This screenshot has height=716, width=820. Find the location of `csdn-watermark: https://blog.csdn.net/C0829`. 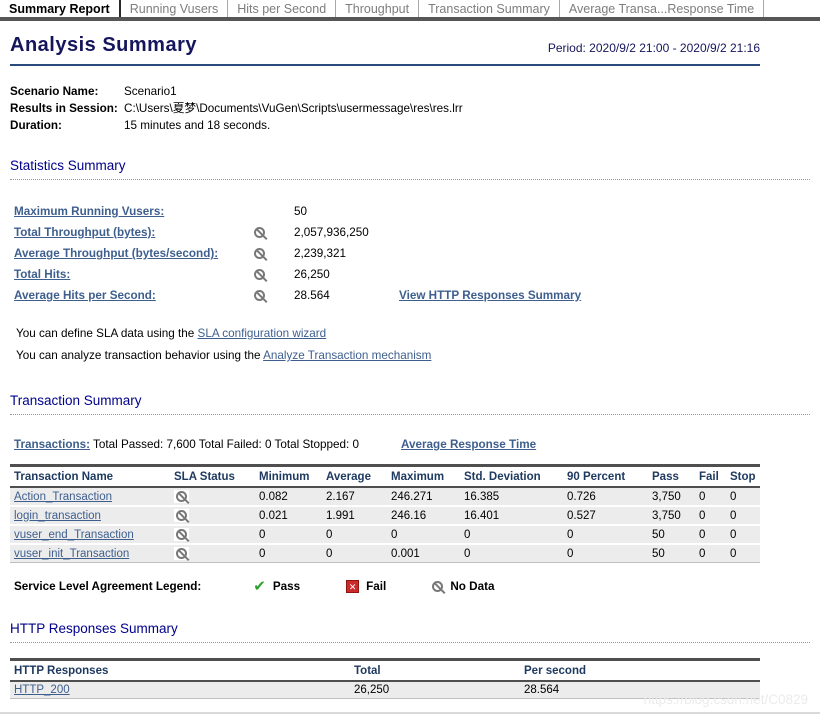

csdn-watermark: https://blog.csdn.net/C0829 is located at coordinates (725, 699).